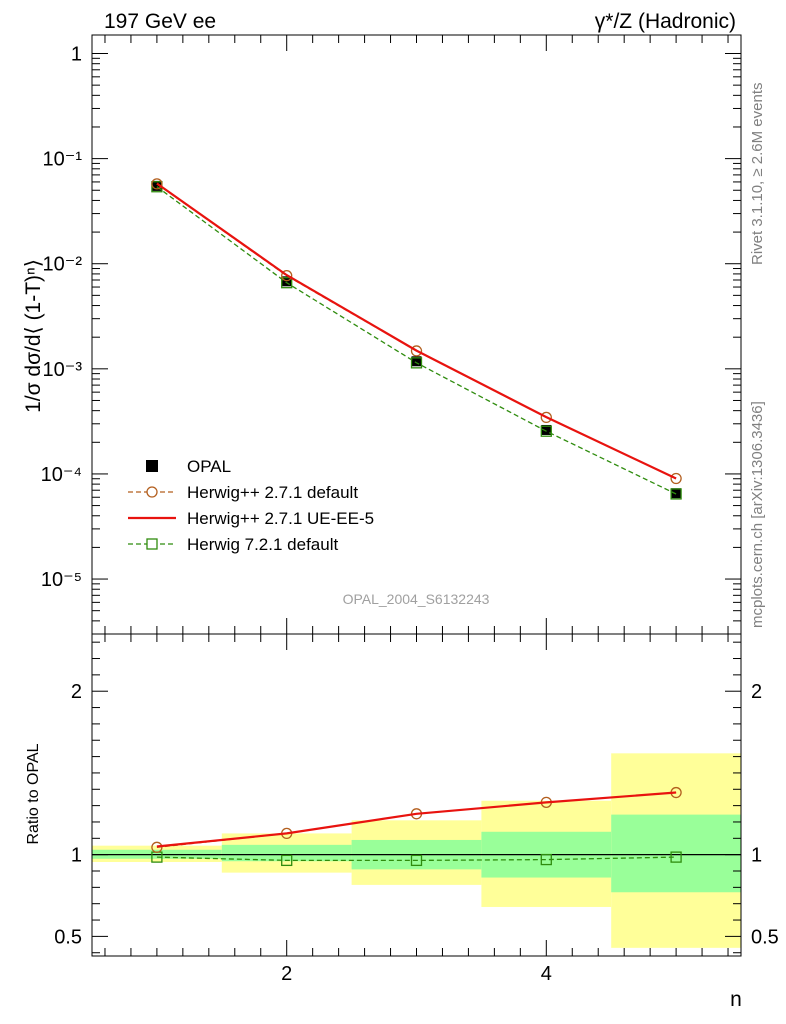 This screenshot has width=786, height=1024. I want to click on x-tick-label: 4, so click(546, 974).